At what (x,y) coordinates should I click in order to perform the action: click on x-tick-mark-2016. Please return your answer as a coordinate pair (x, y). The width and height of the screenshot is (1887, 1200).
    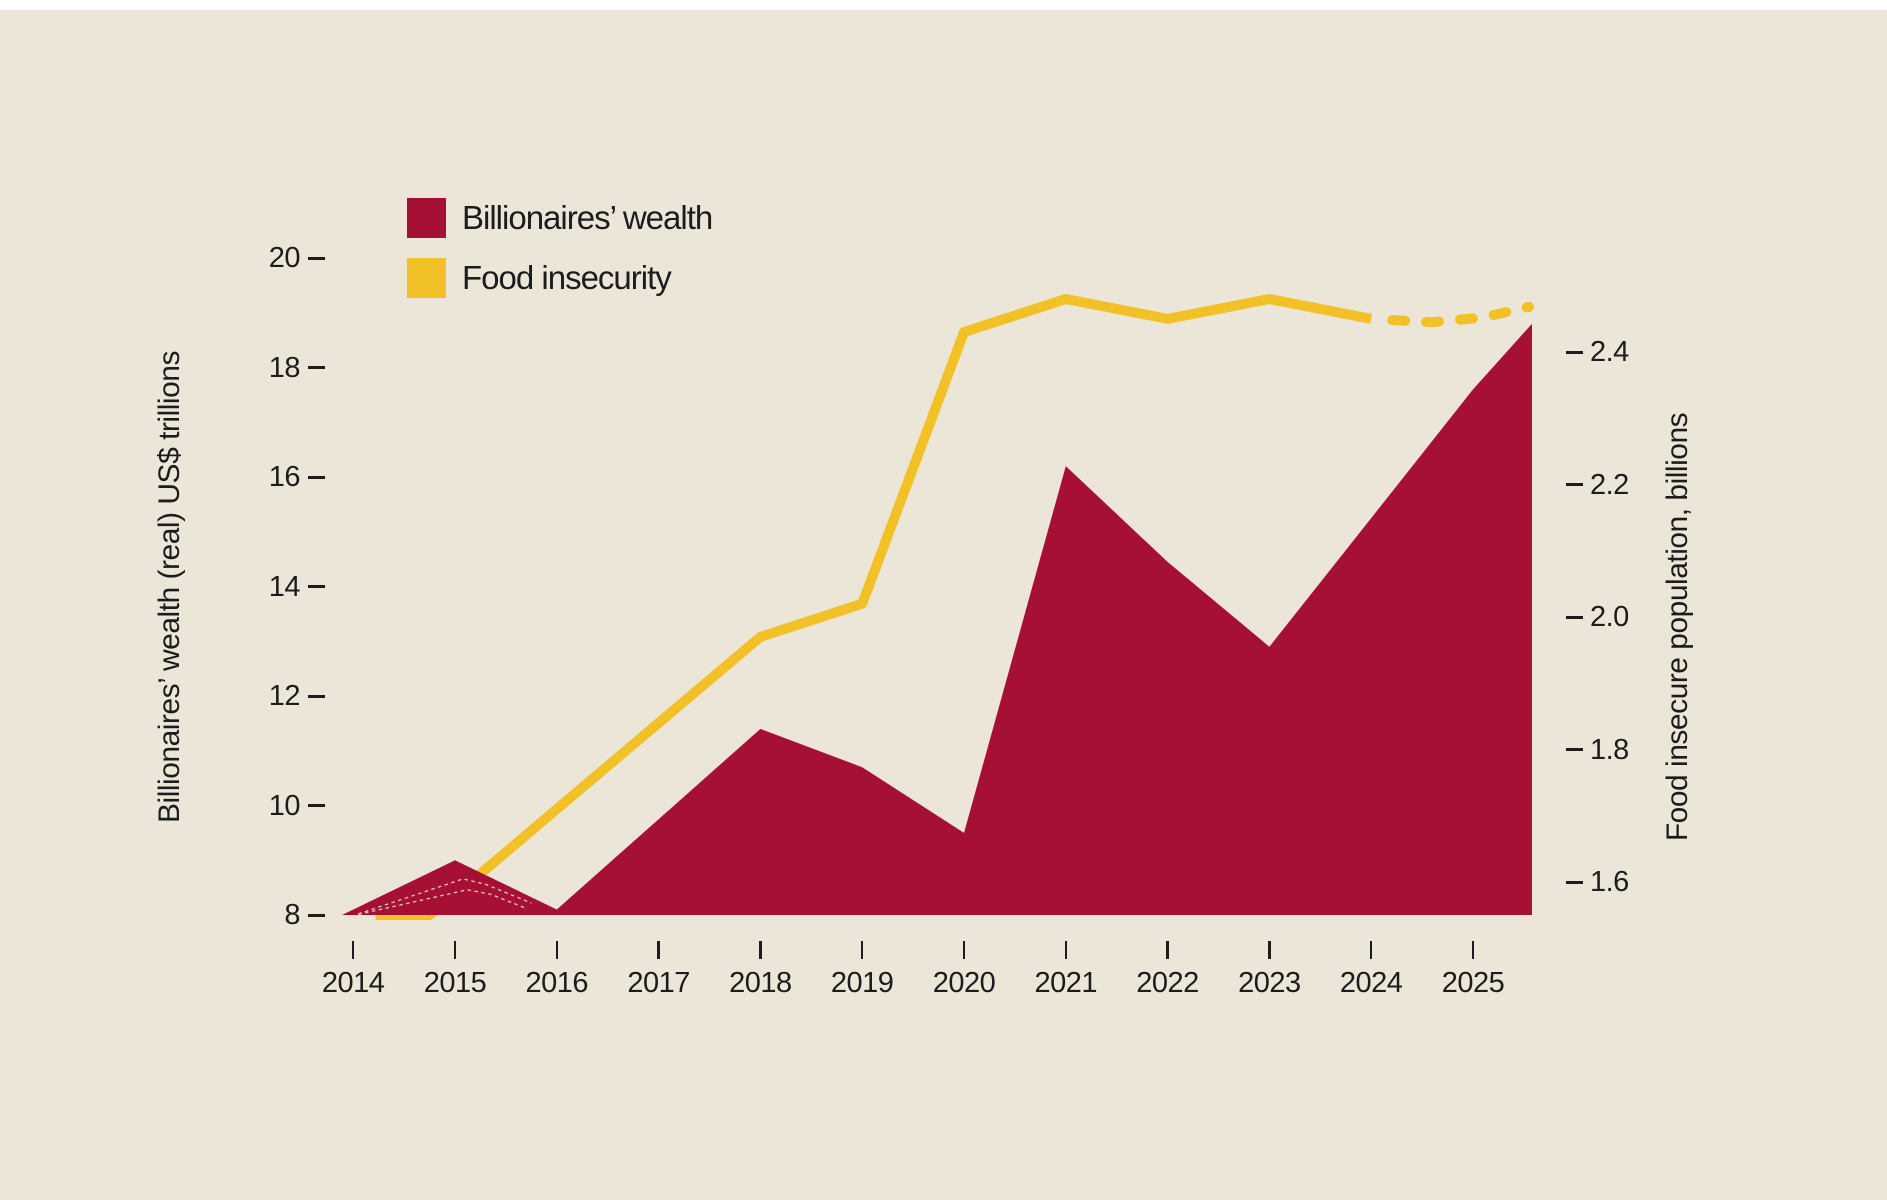
    Looking at the image, I should click on (557, 950).